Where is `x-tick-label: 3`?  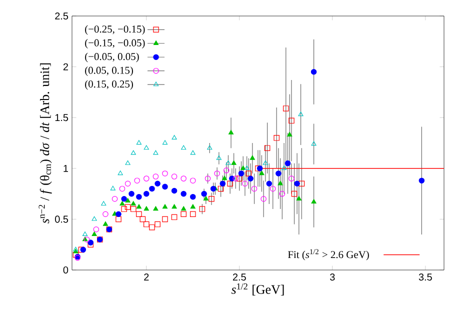 x-tick-label: 3 is located at coordinates (332, 277).